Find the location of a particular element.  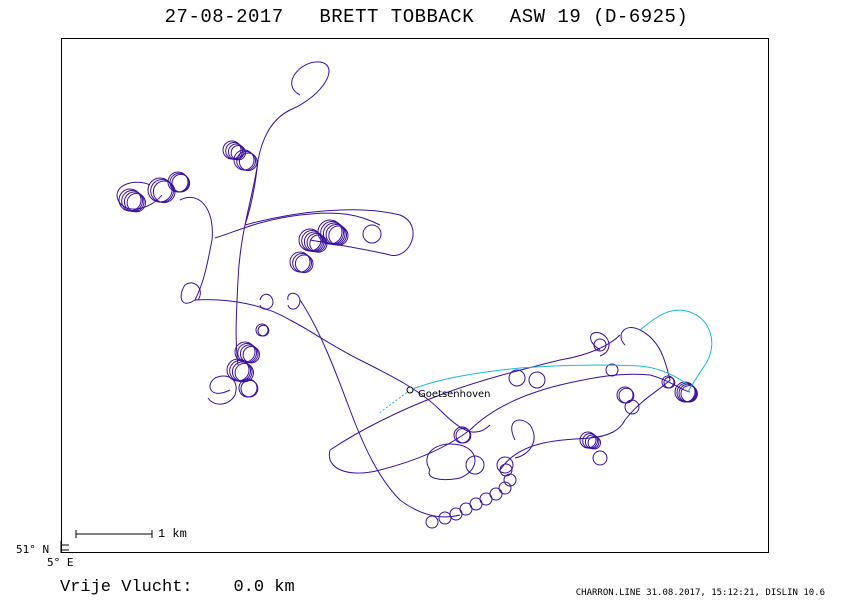

flight-title: 27-08-2017 BRETT TOBBACK ASW 19 (D-6925) is located at coordinates (426, 17).